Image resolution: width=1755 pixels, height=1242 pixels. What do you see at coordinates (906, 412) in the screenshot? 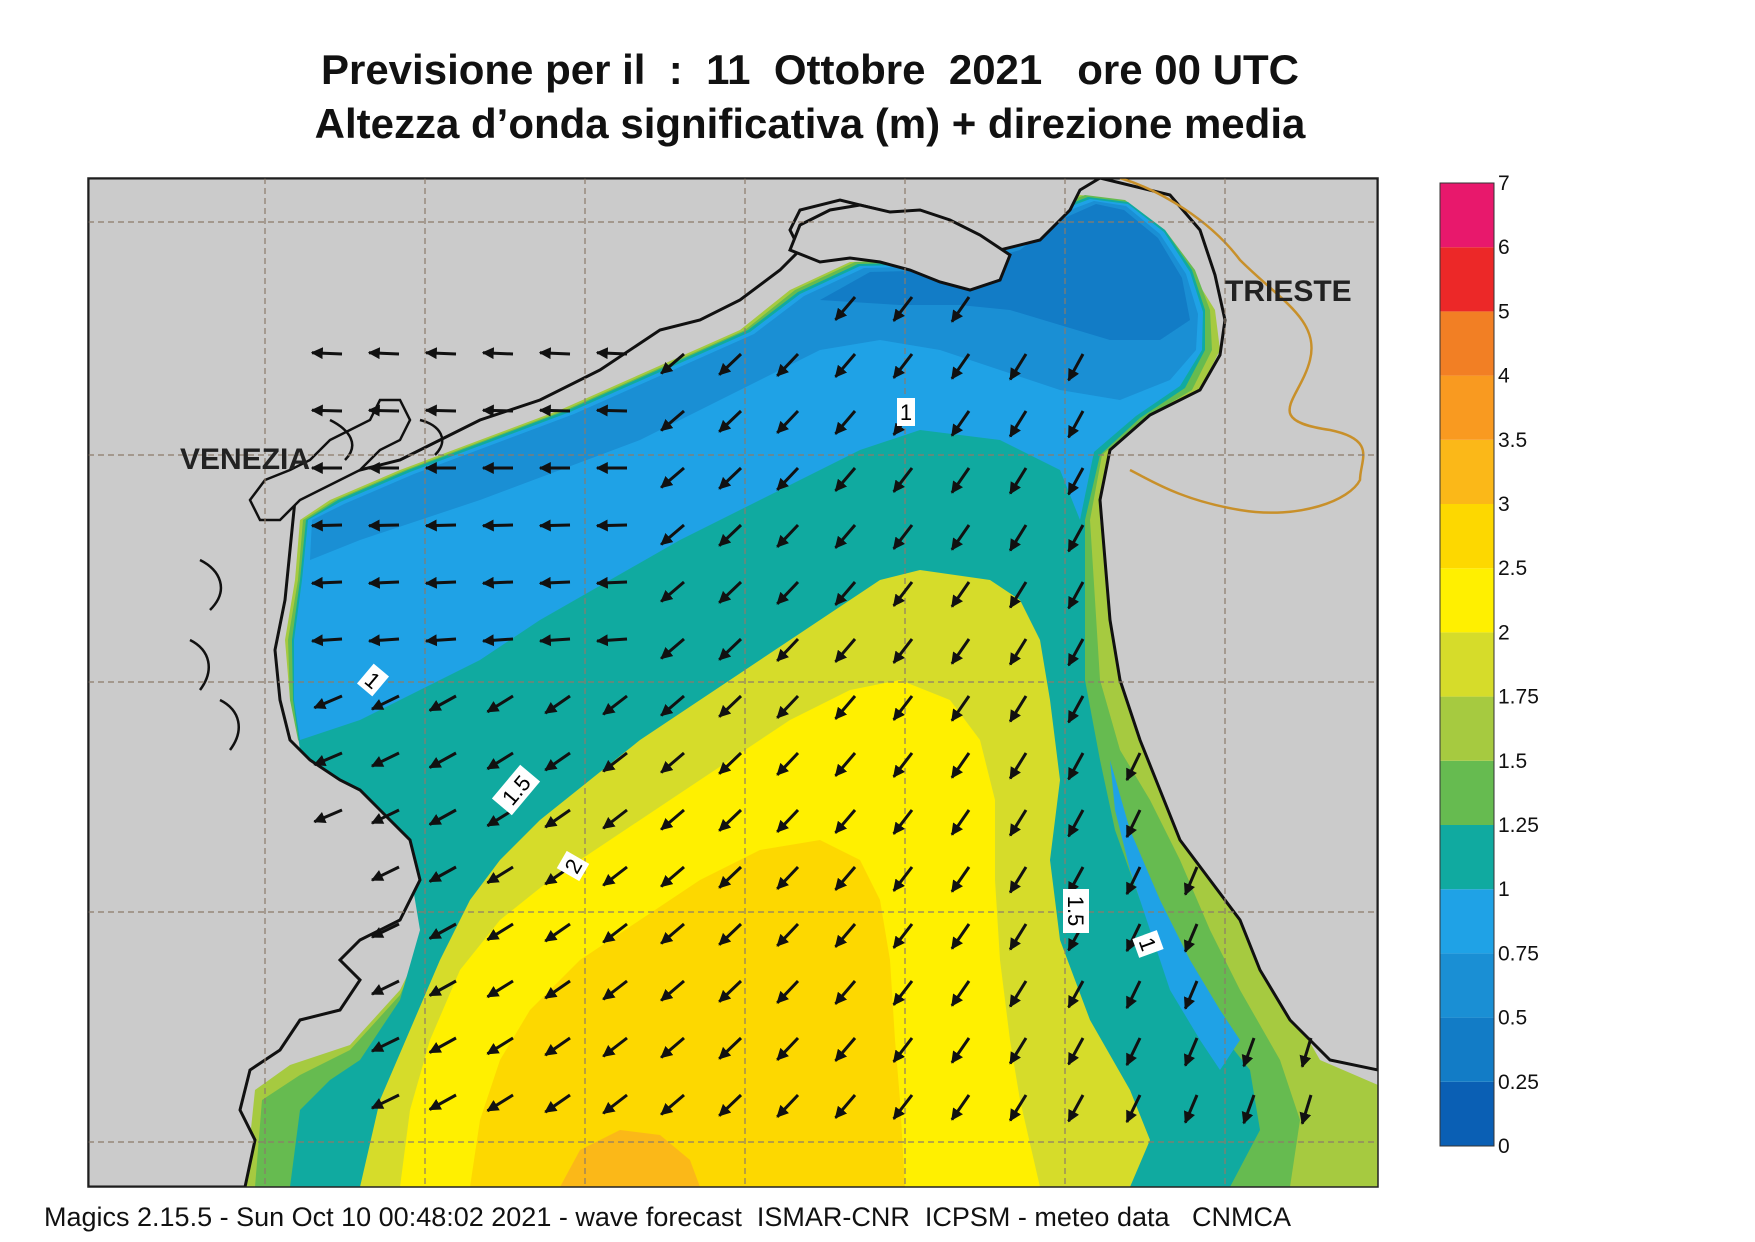
I see `contour-label: 1` at bounding box center [906, 412].